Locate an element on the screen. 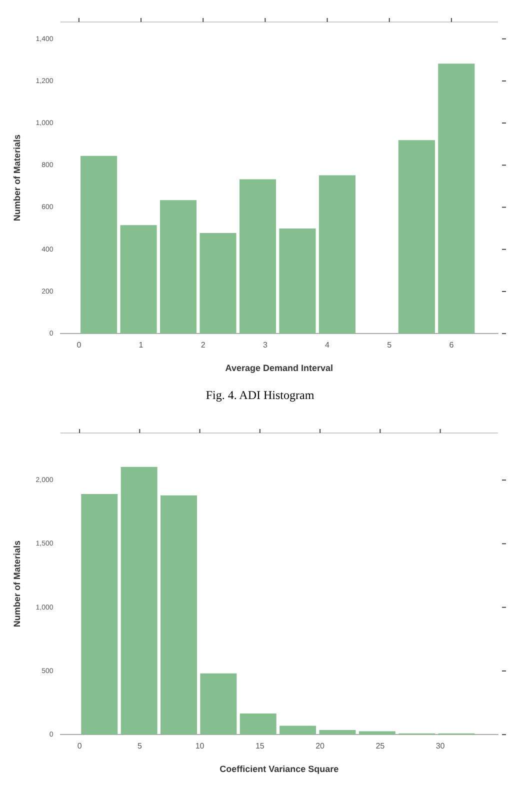 The height and width of the screenshot is (805, 520). x-tick-label: 25 is located at coordinates (381, 746).